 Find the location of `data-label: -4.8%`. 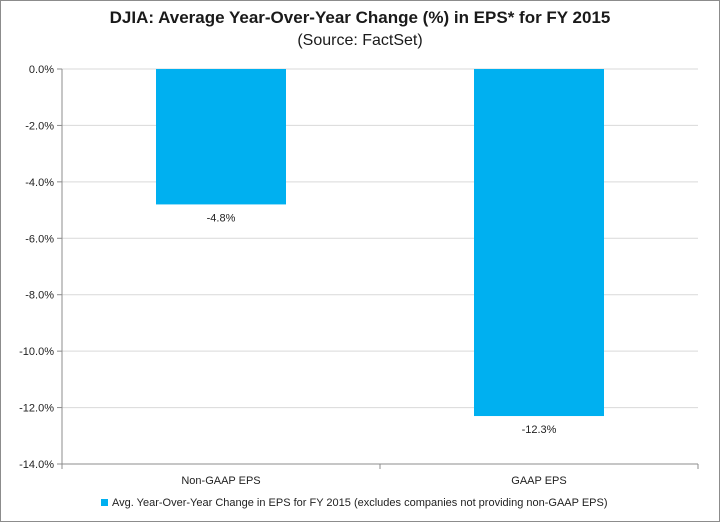

data-label: -4.8% is located at coordinates (221, 218).